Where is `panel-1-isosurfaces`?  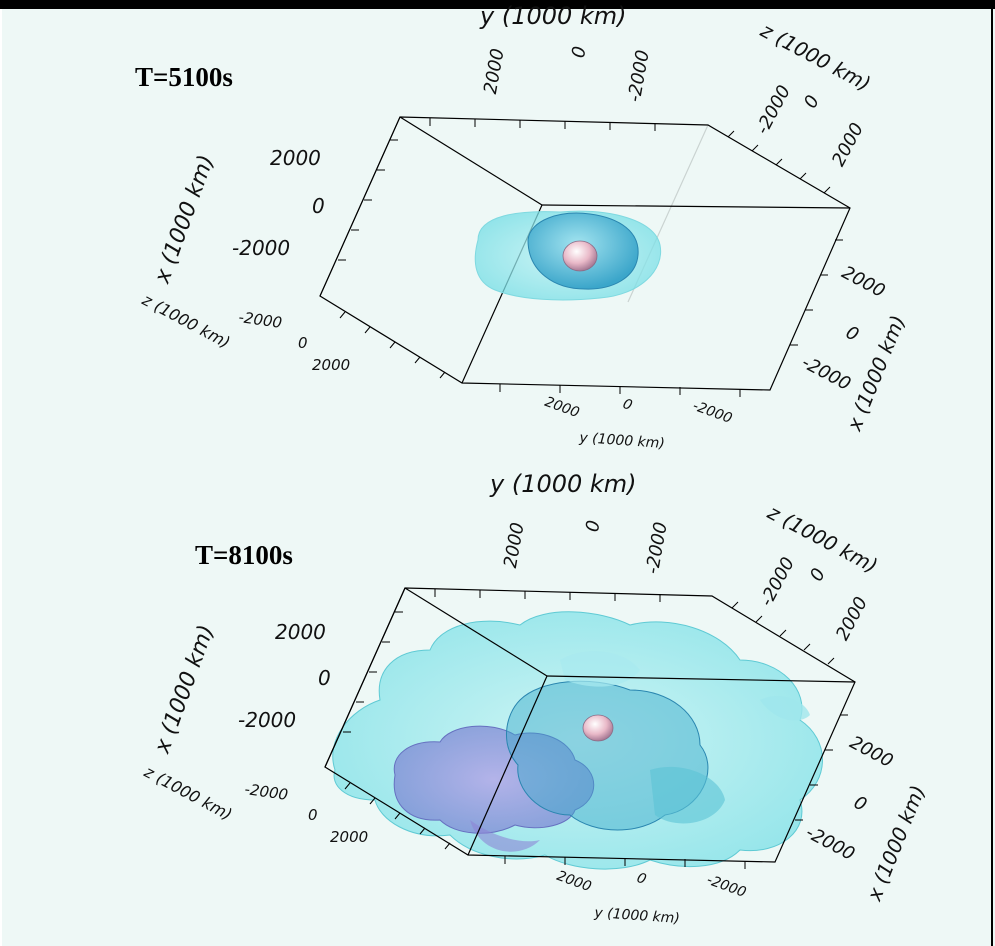 panel-1-isosurfaces is located at coordinates (568, 255).